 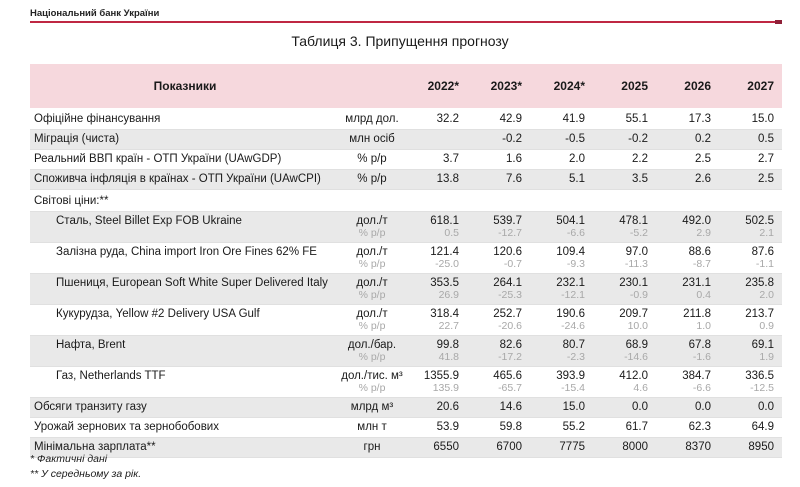 What do you see at coordinates (435, 289) in the screenshot?
I see `value-cell: 353.5 26.9` at bounding box center [435, 289].